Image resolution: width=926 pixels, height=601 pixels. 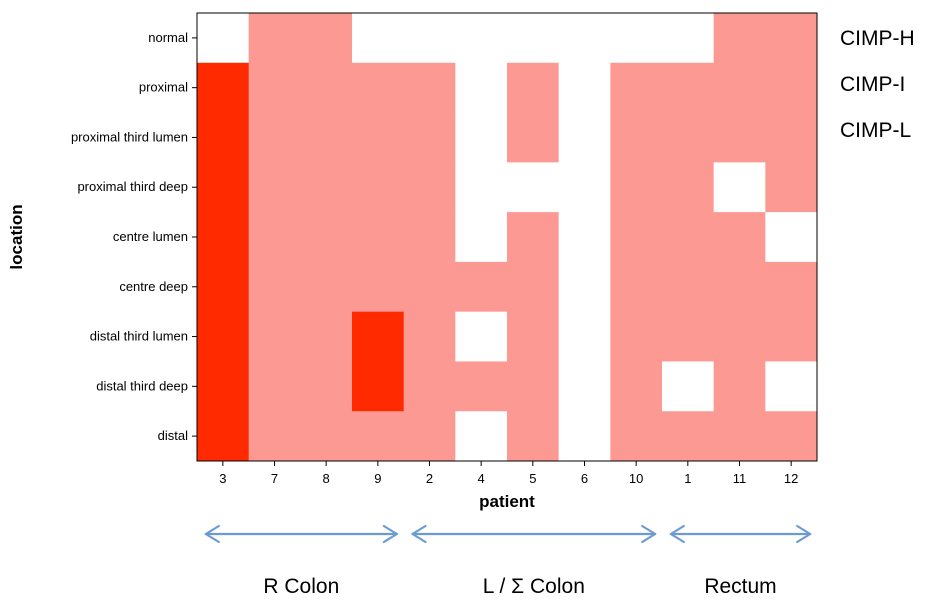 What do you see at coordinates (877, 38) in the screenshot?
I see `legend-entry: CIMP-H` at bounding box center [877, 38].